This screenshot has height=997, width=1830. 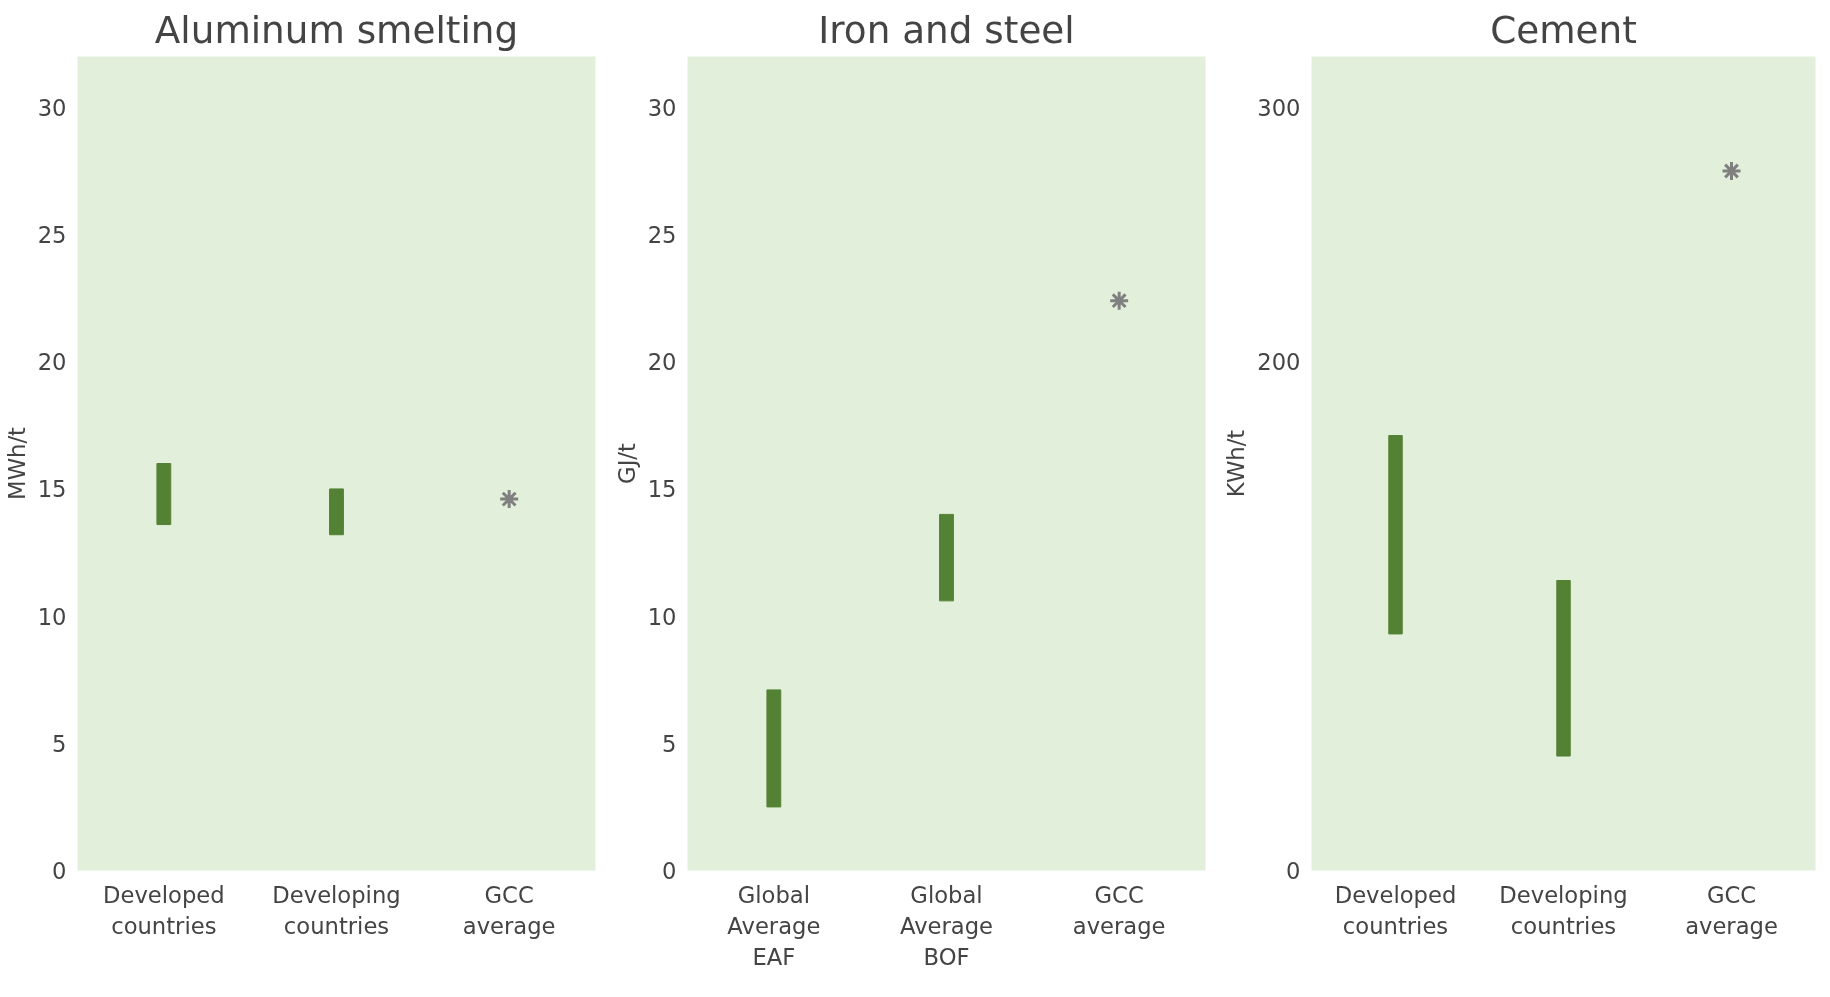 What do you see at coordinates (16, 463) in the screenshot?
I see `y-axis-title: MWh/t` at bounding box center [16, 463].